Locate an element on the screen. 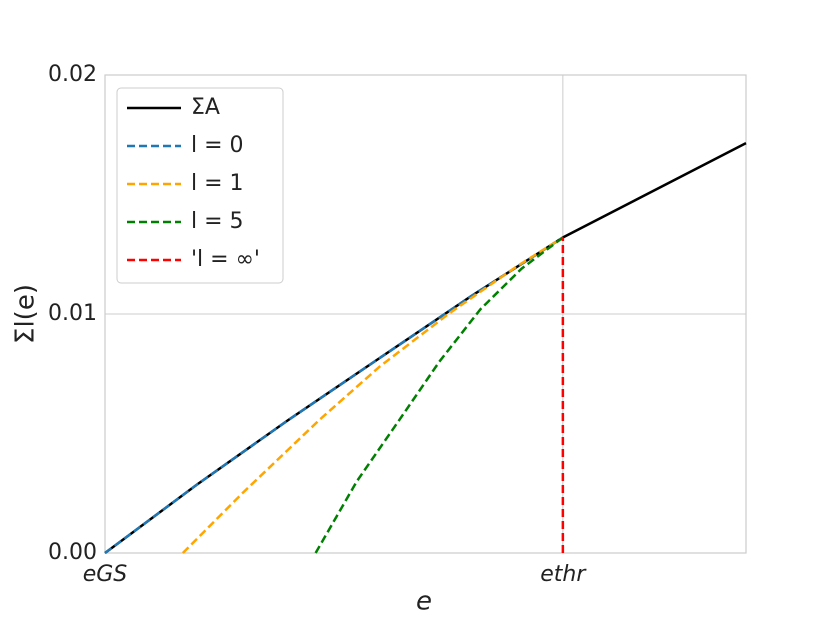 The width and height of the screenshot is (830, 623). legend-label: l = 0 is located at coordinates (217, 145).